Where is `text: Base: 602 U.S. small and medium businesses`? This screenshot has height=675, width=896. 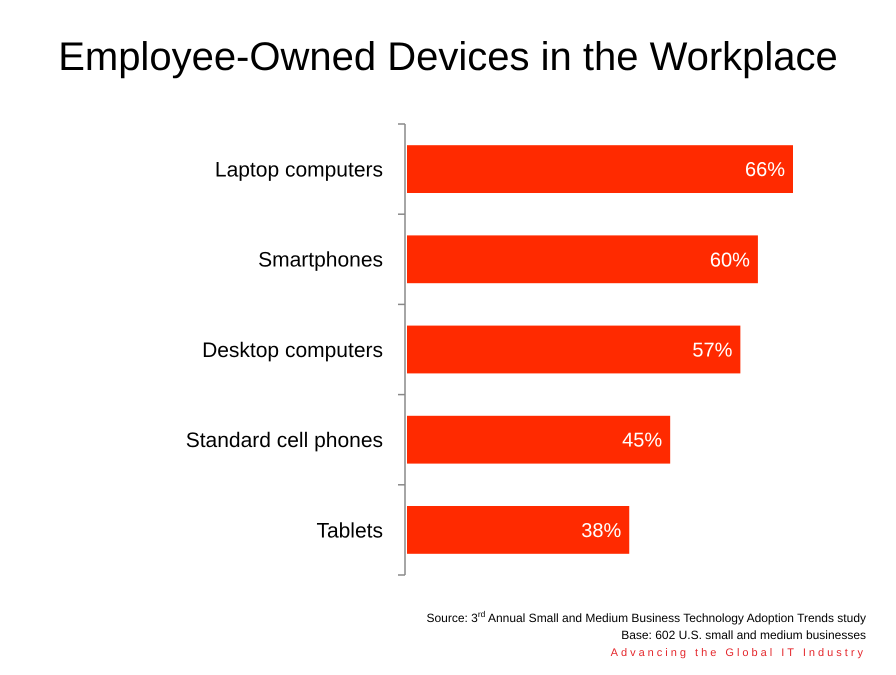
text: Base: 602 U.S. small and medium businesses is located at coordinates (743, 635).